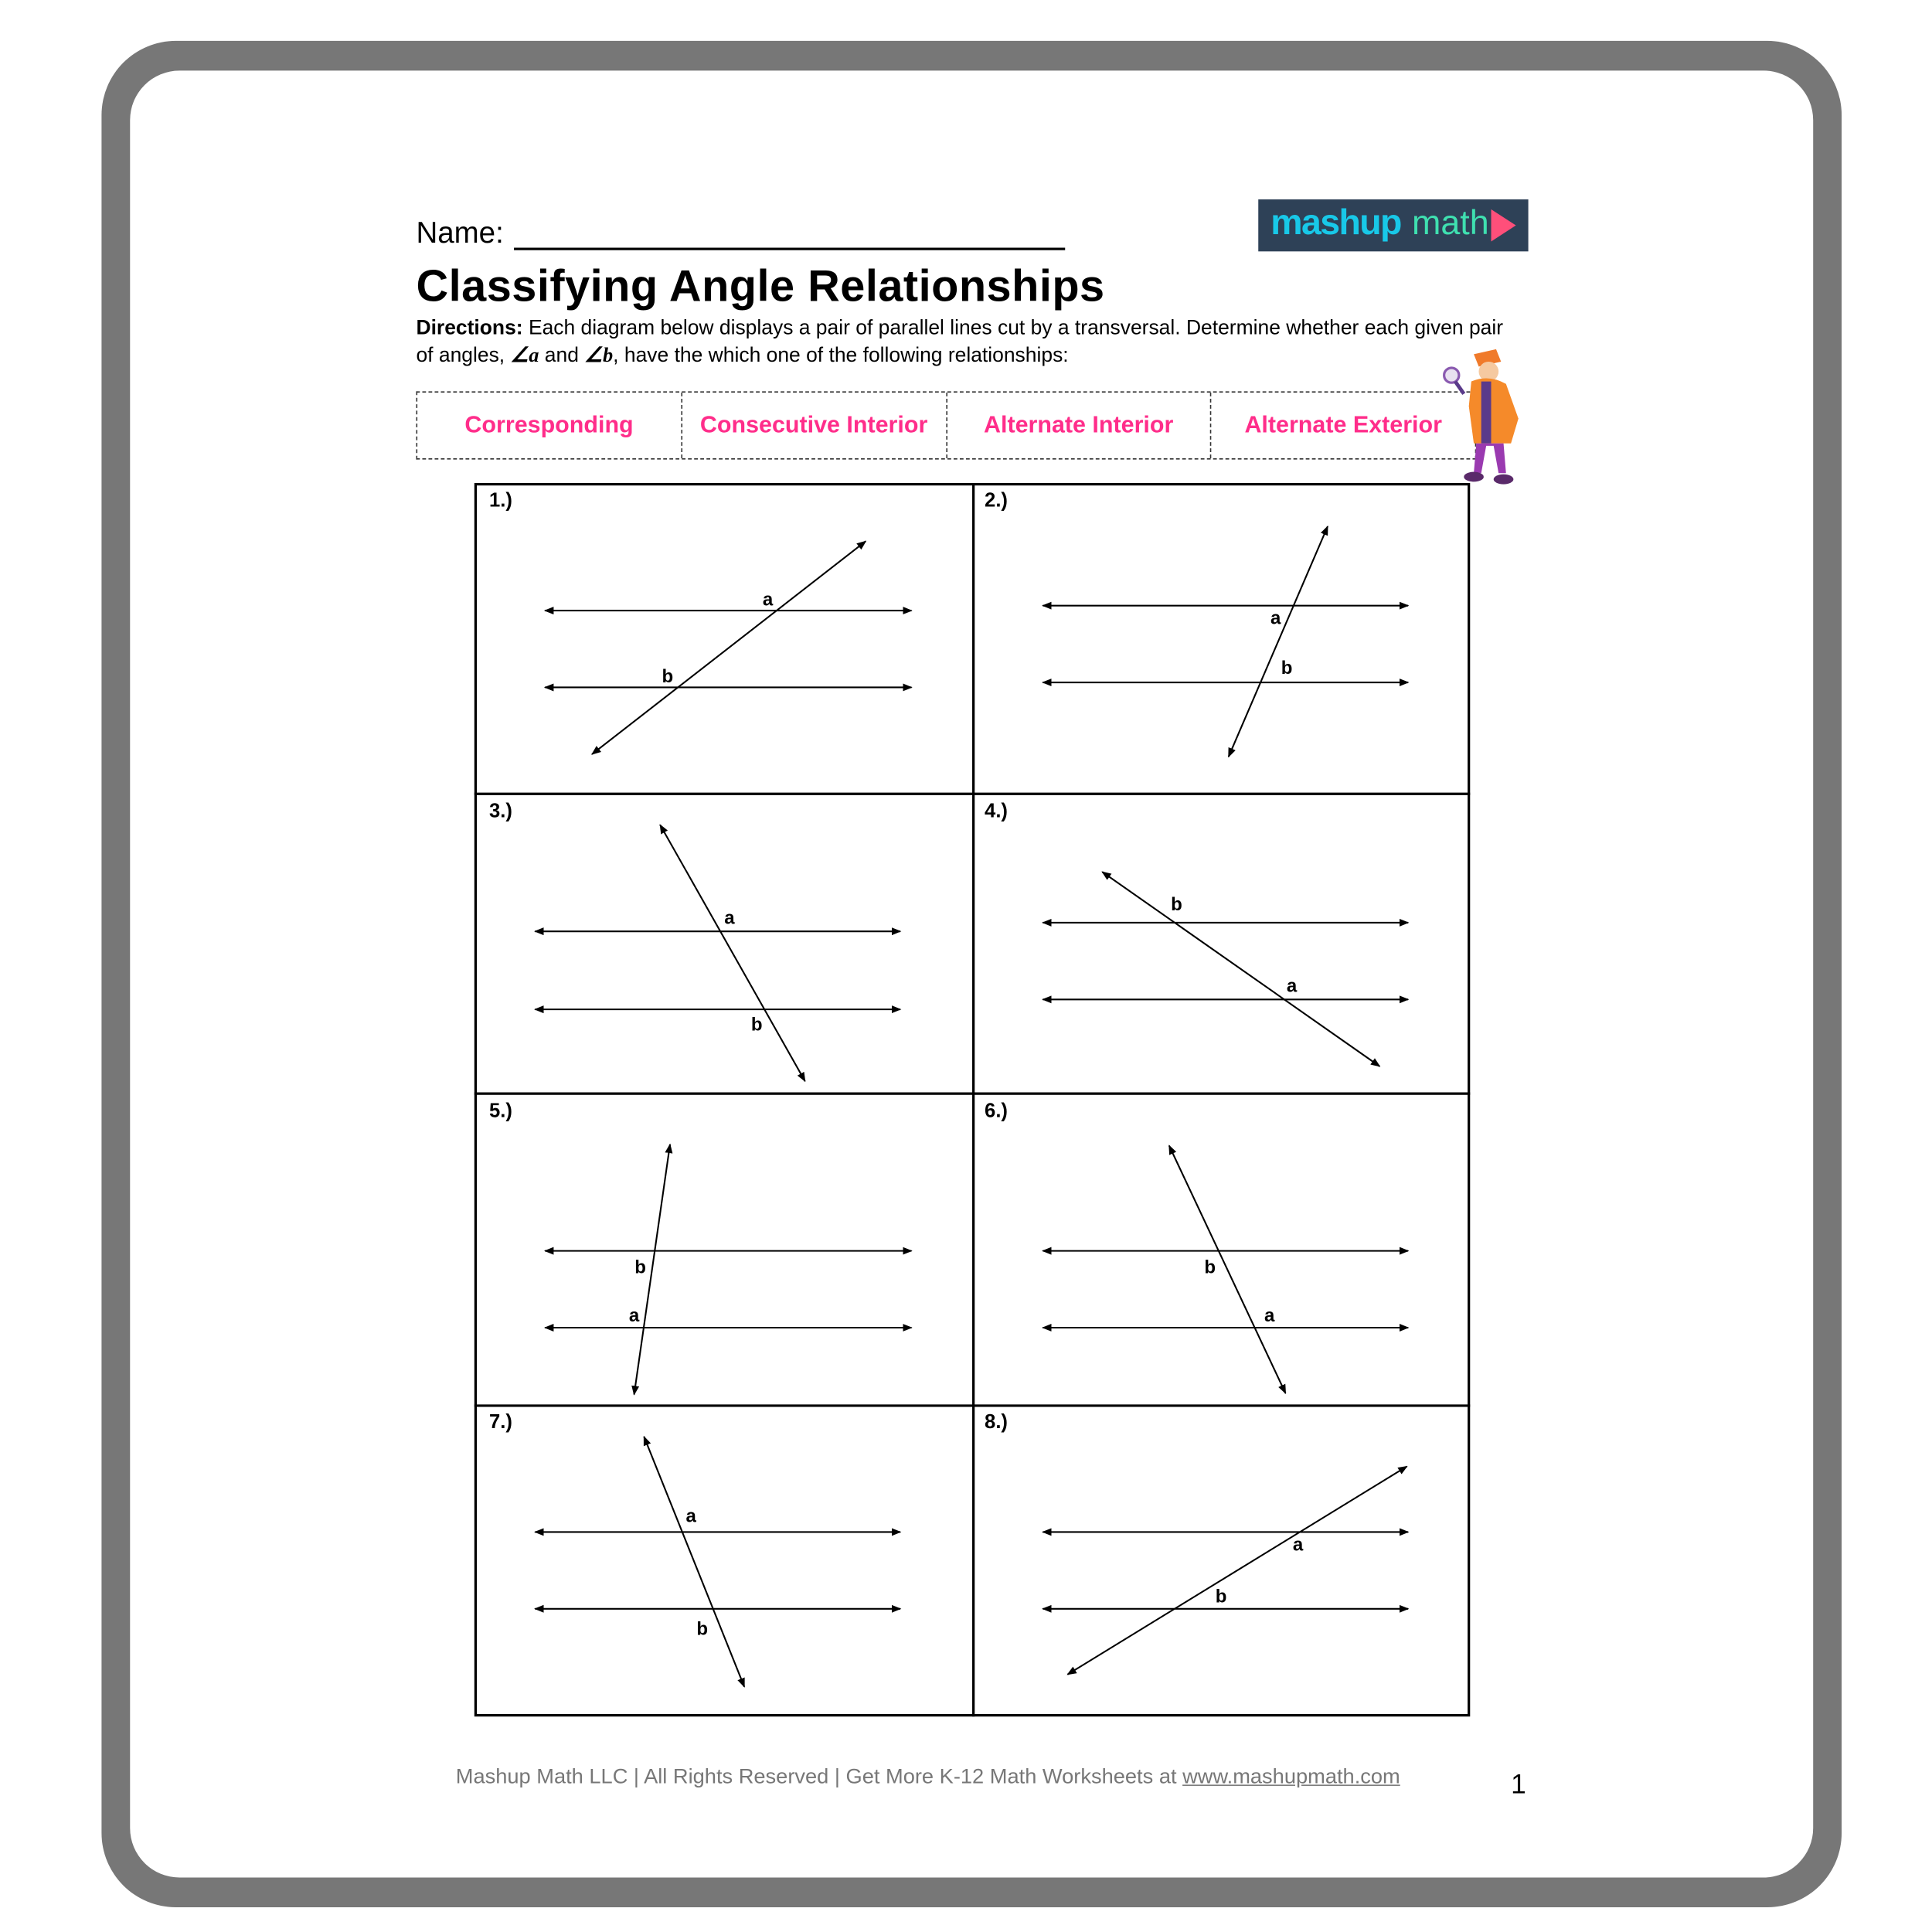 This screenshot has width=1932, height=1932. Describe the element at coordinates (997, 1422) in the screenshot. I see `problem-number: 8.)` at that location.